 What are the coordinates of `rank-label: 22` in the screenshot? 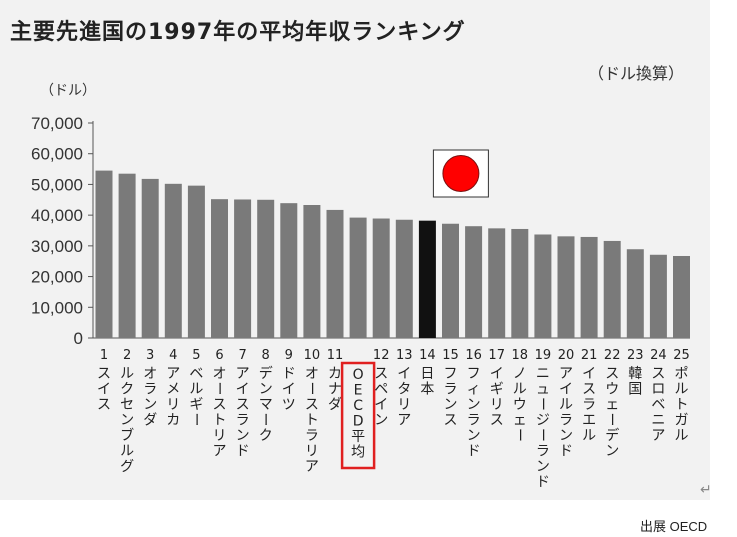 It's located at (612, 355).